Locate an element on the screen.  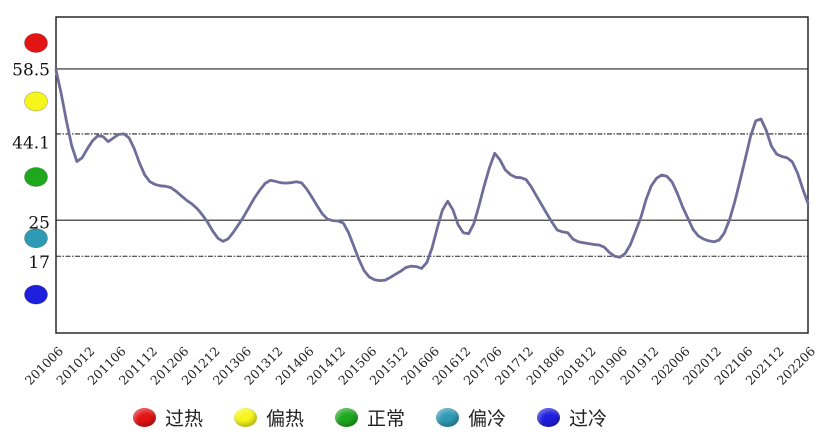
legend-label: 过热 is located at coordinates (184, 419).